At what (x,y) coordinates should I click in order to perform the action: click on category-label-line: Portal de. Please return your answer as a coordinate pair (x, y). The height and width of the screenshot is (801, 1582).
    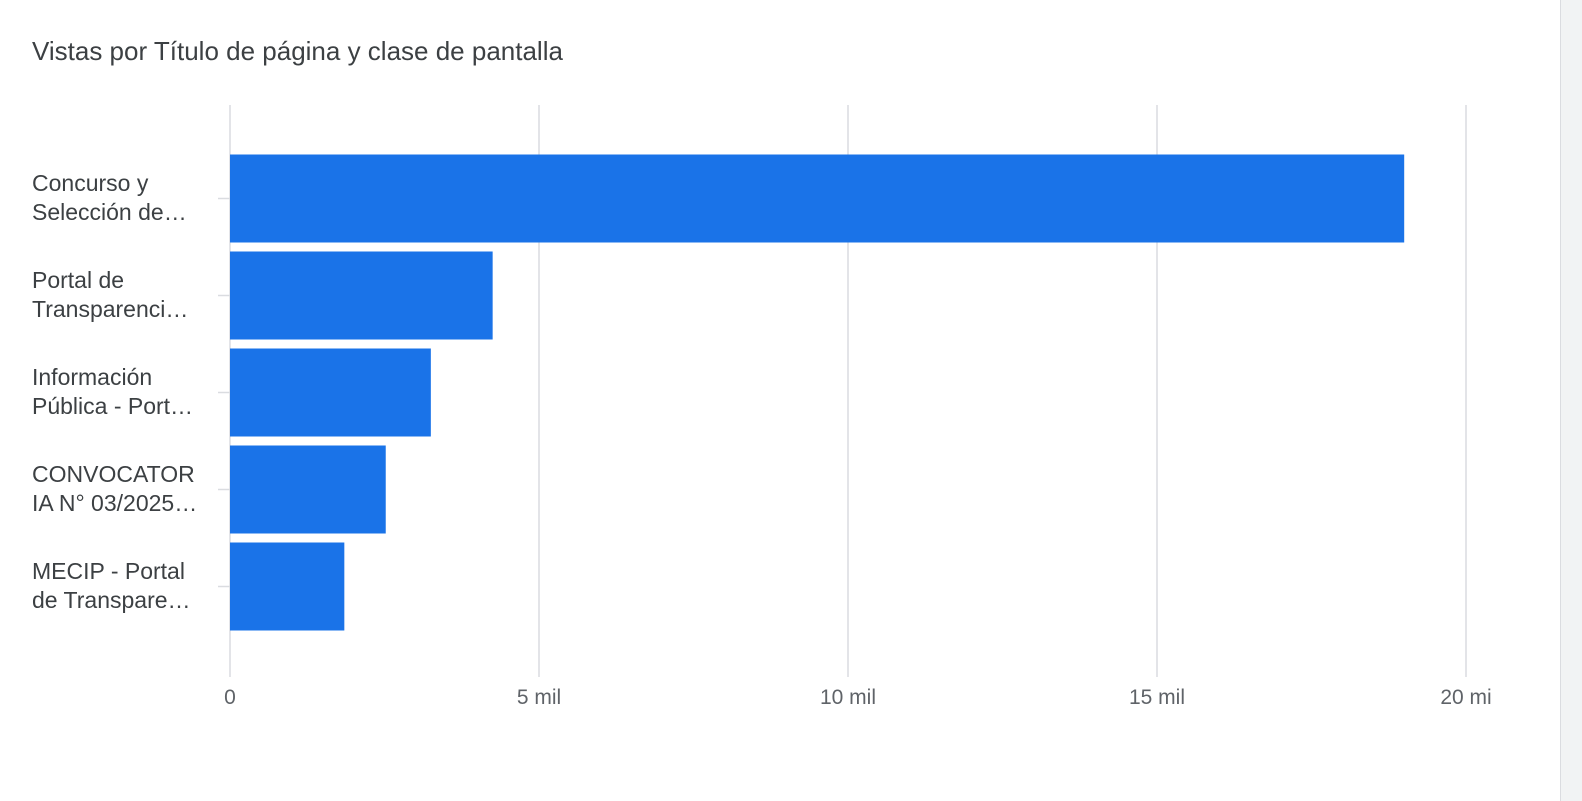
    Looking at the image, I should click on (78, 280).